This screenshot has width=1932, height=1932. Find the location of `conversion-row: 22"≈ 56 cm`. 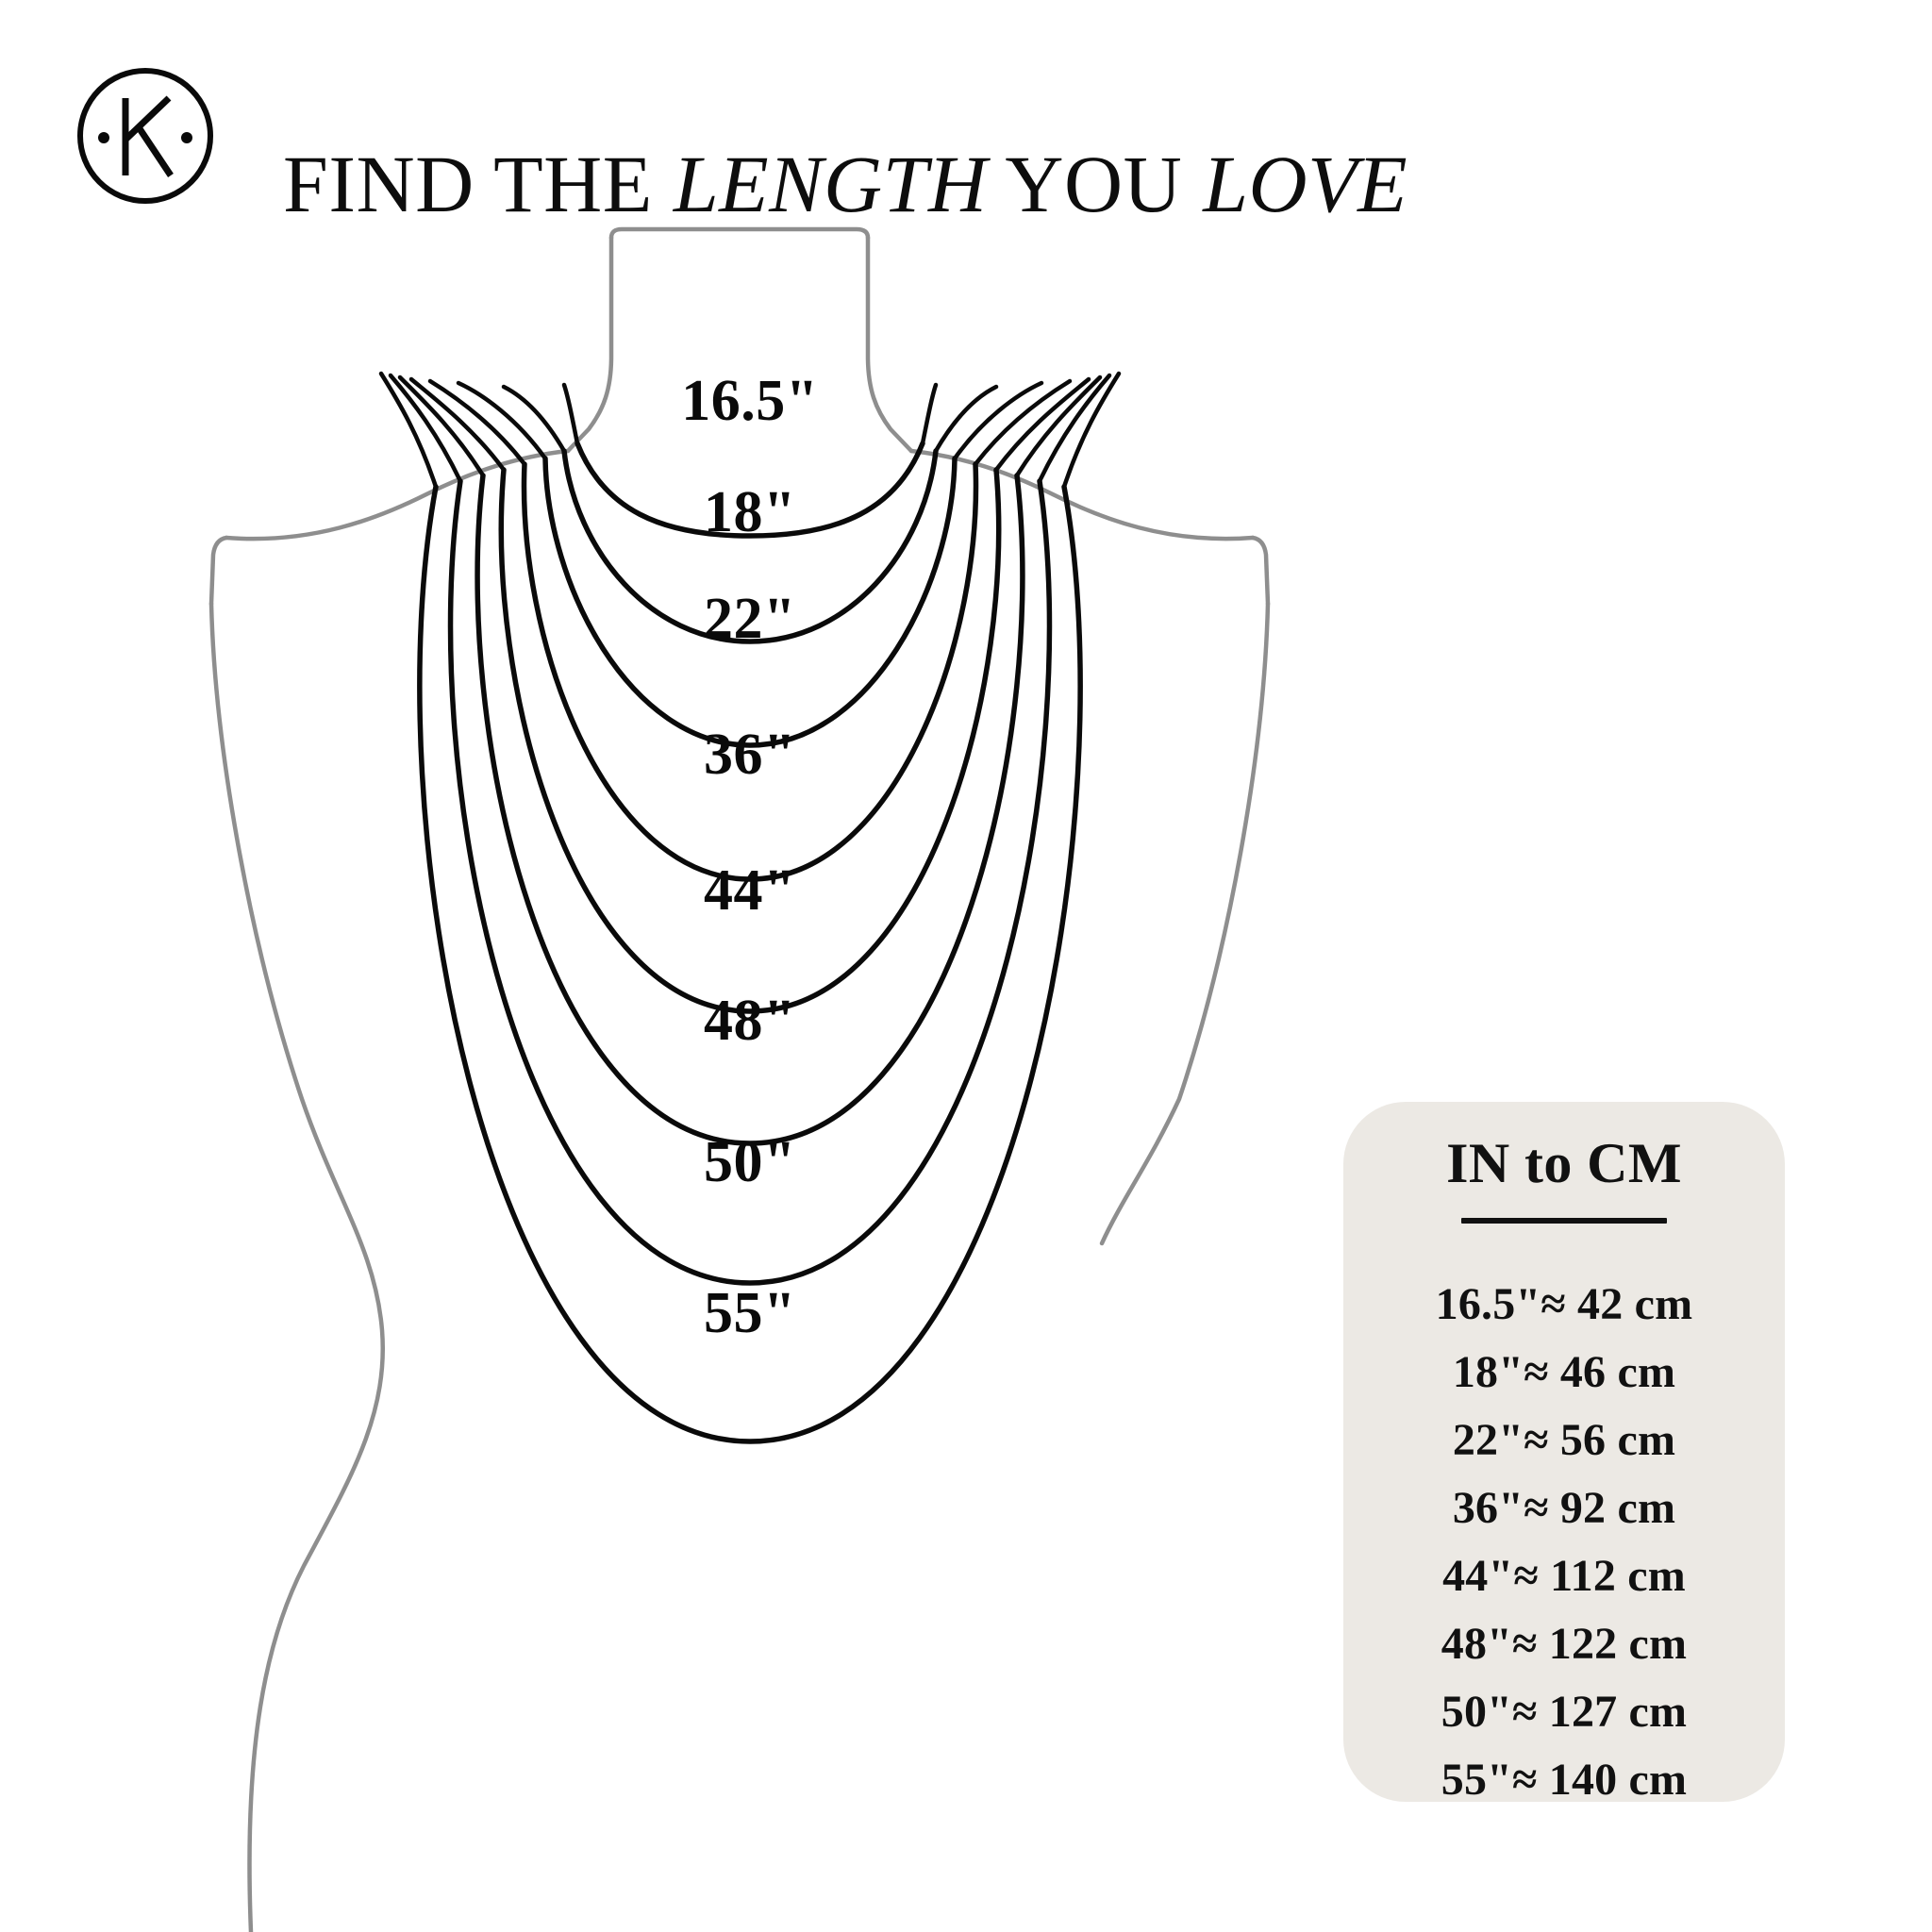

conversion-row: 22"≈ 56 cm is located at coordinates (1564, 1440).